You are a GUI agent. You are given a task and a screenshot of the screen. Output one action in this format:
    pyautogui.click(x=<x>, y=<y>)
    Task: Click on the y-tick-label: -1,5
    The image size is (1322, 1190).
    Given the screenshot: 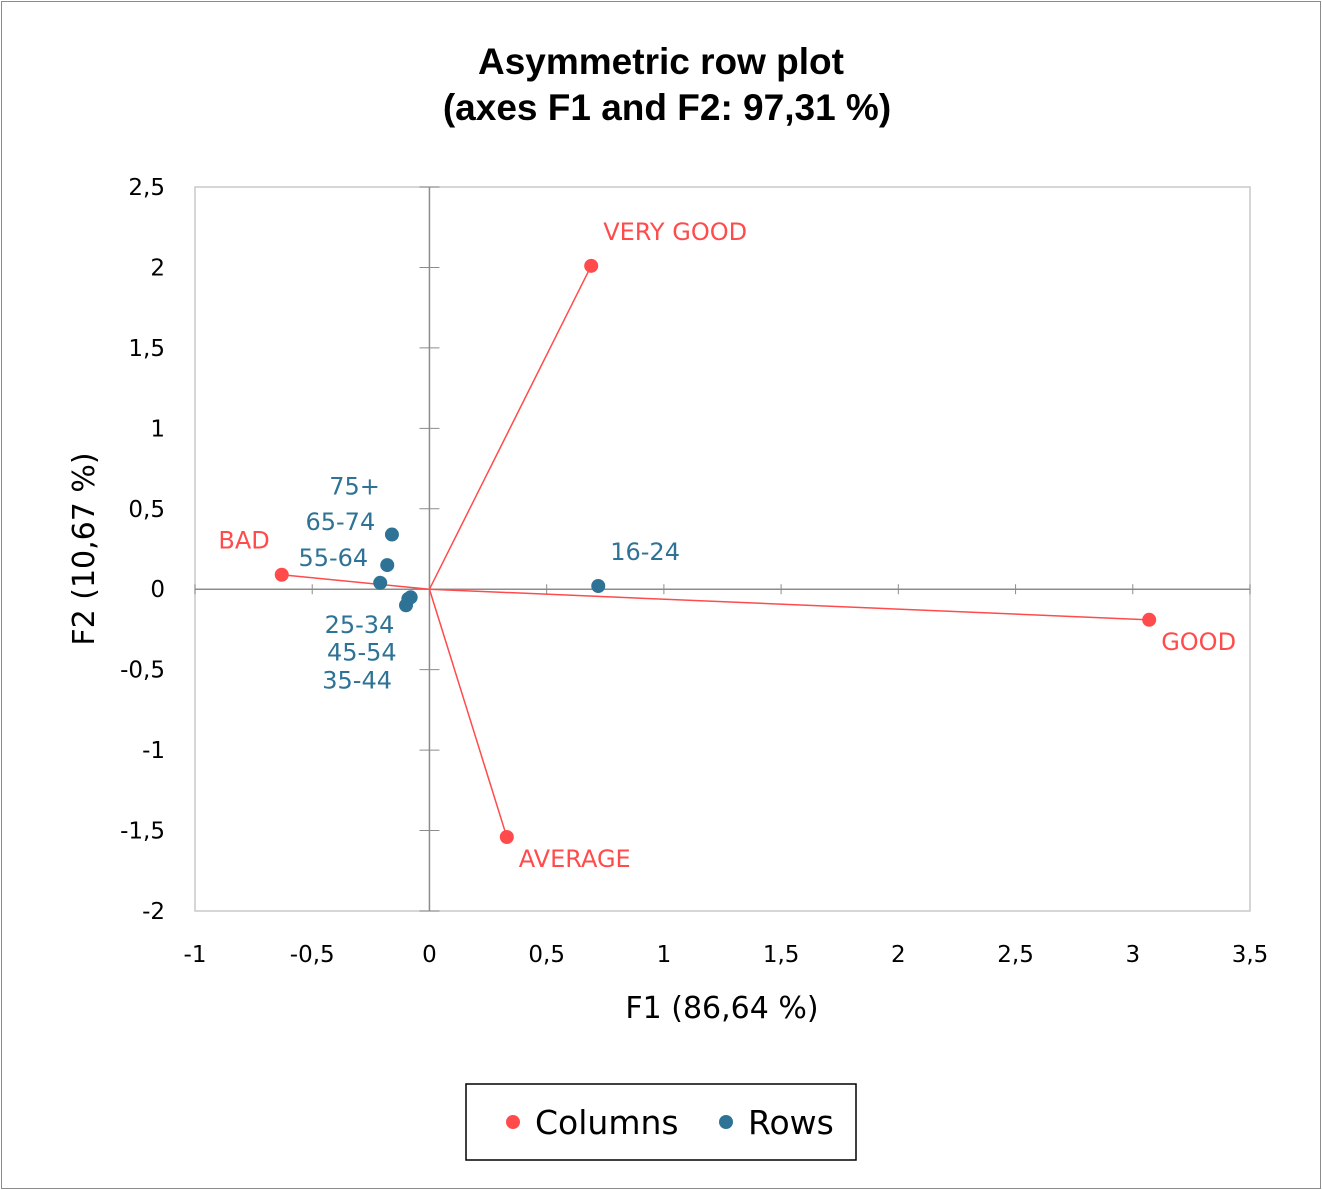 What is the action you would take?
    pyautogui.click(x=142, y=832)
    